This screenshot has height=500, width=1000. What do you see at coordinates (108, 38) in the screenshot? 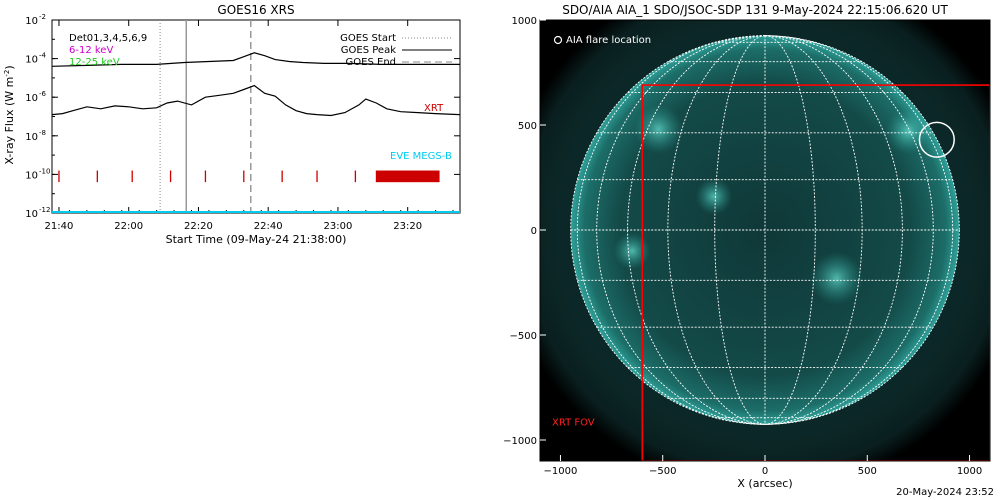
I see `legend-det: Det01,3,4,5,6,9` at bounding box center [108, 38].